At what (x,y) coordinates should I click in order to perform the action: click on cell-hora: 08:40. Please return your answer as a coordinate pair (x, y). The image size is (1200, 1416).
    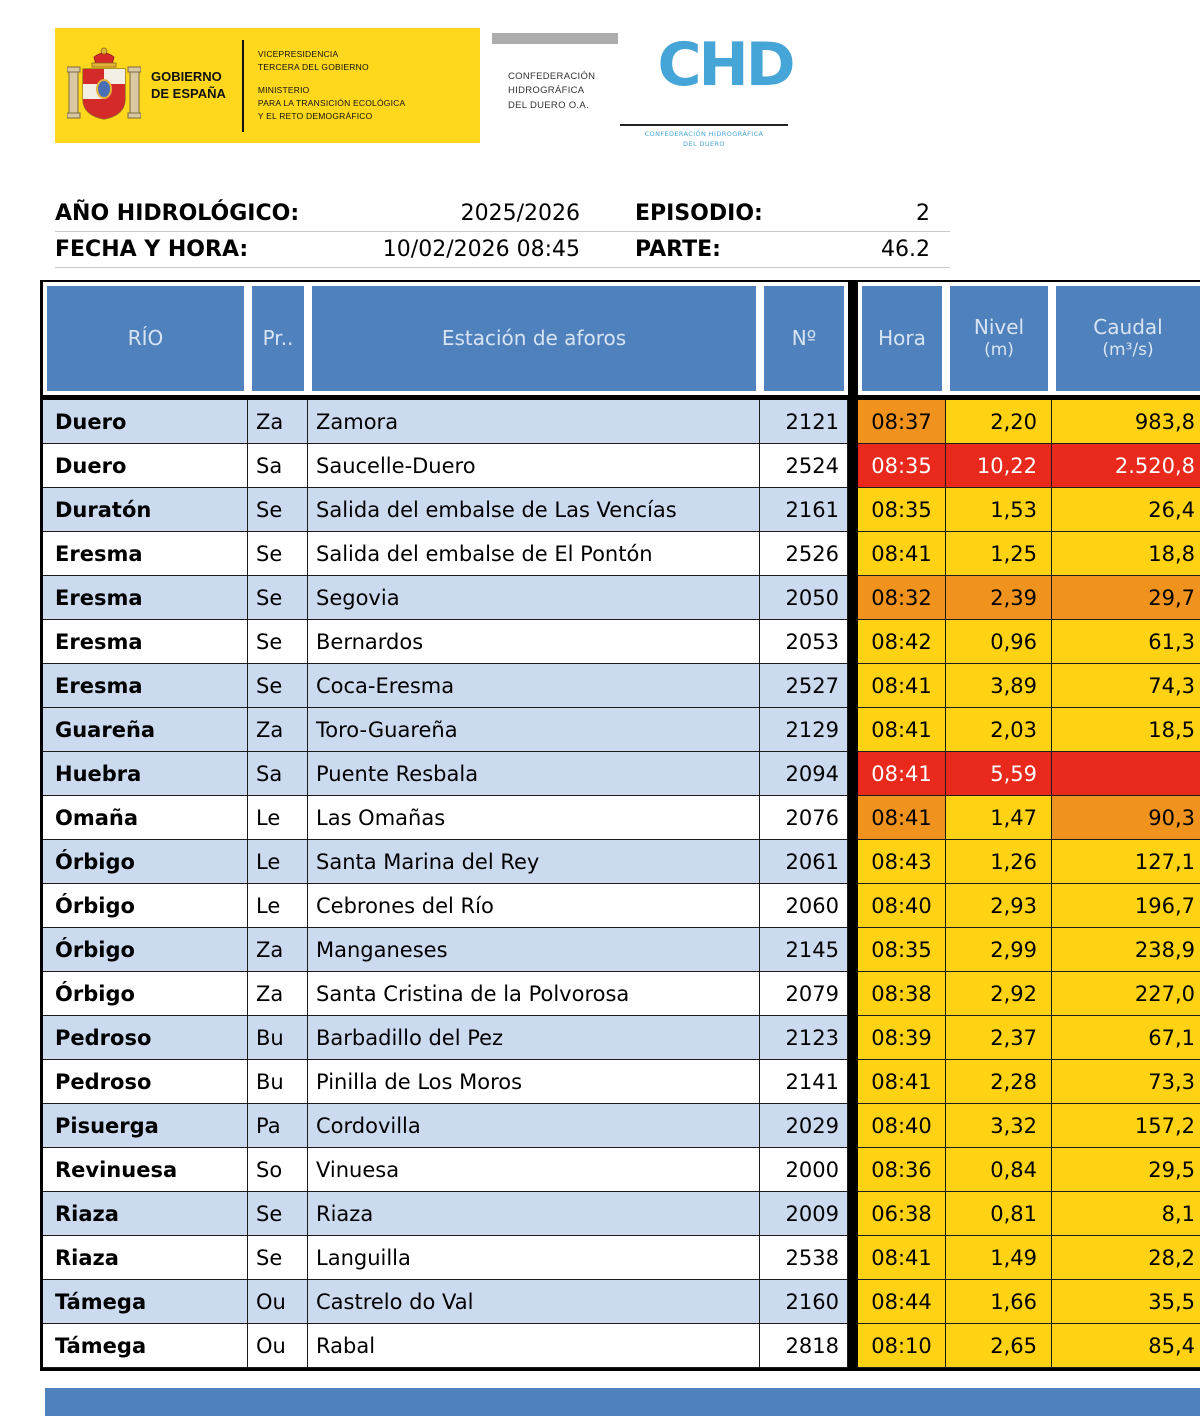
    Looking at the image, I should click on (902, 906).